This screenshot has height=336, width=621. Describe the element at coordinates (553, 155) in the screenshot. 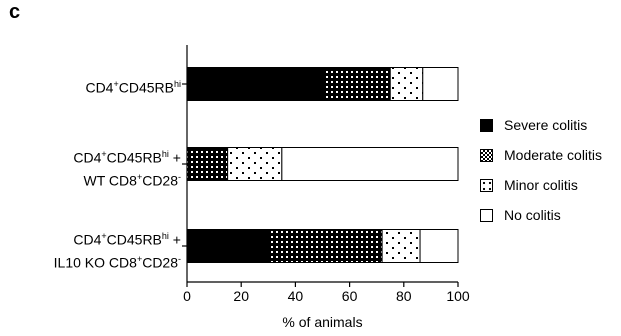

I see `legend-label: Moderate colitis` at that location.